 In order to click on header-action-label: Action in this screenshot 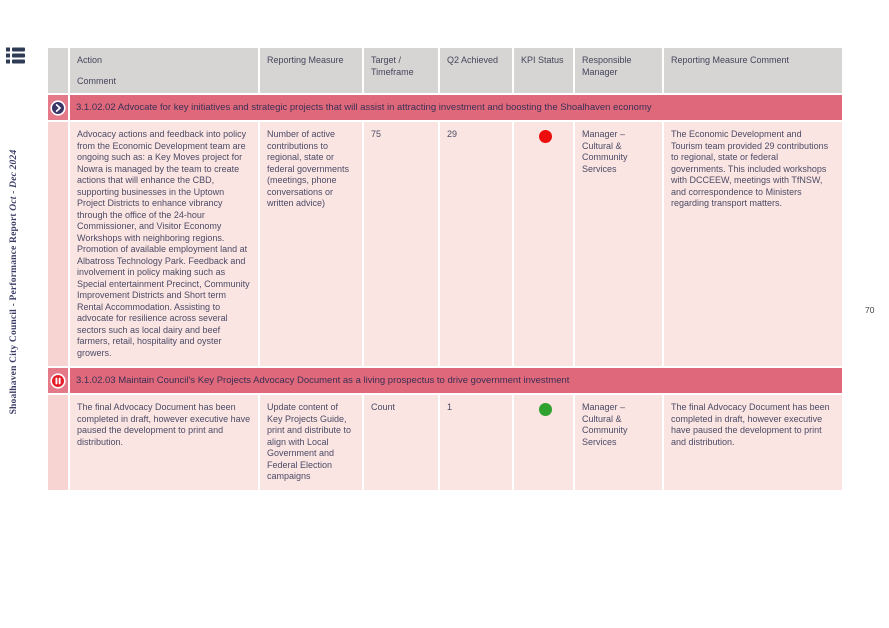, I will do `click(90, 60)`.